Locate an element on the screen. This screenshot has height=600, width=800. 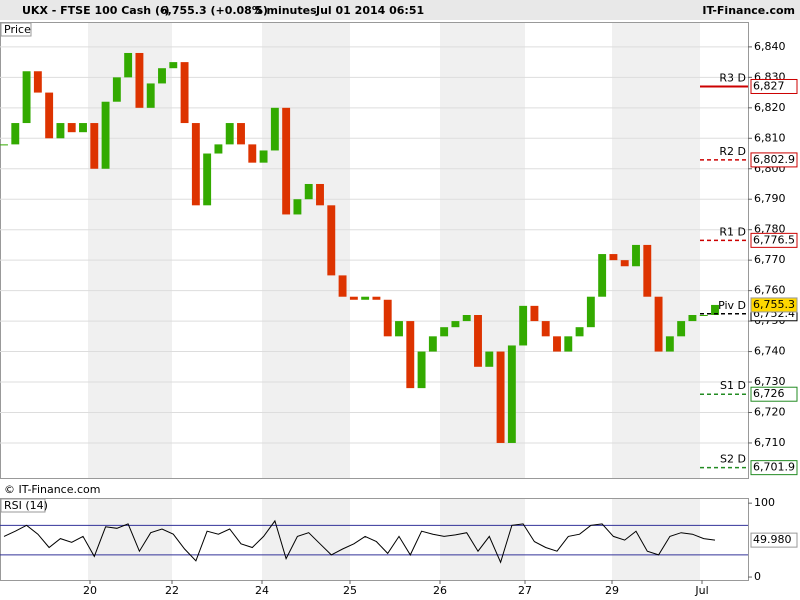
x-tick-label: 29 is located at coordinates (612, 590).